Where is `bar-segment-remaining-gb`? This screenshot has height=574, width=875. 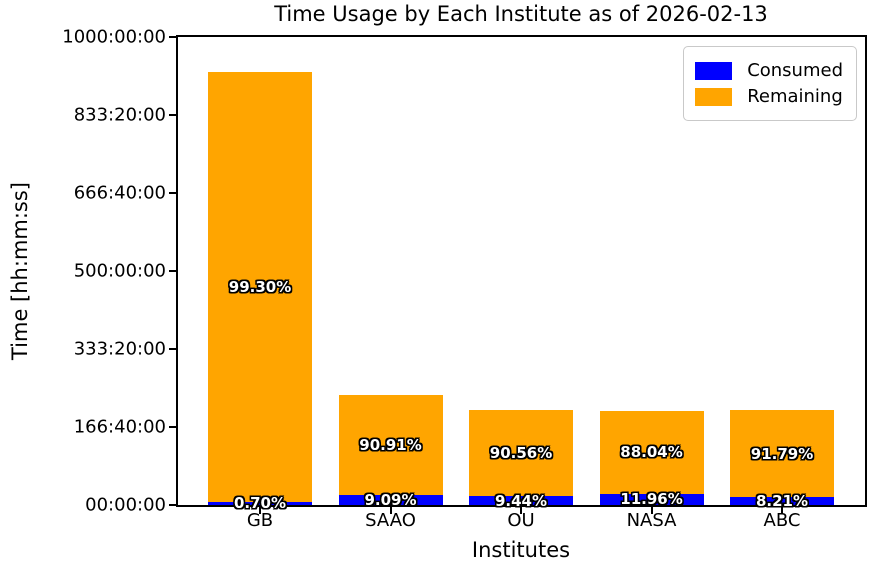
bar-segment-remaining-gb is located at coordinates (260, 287).